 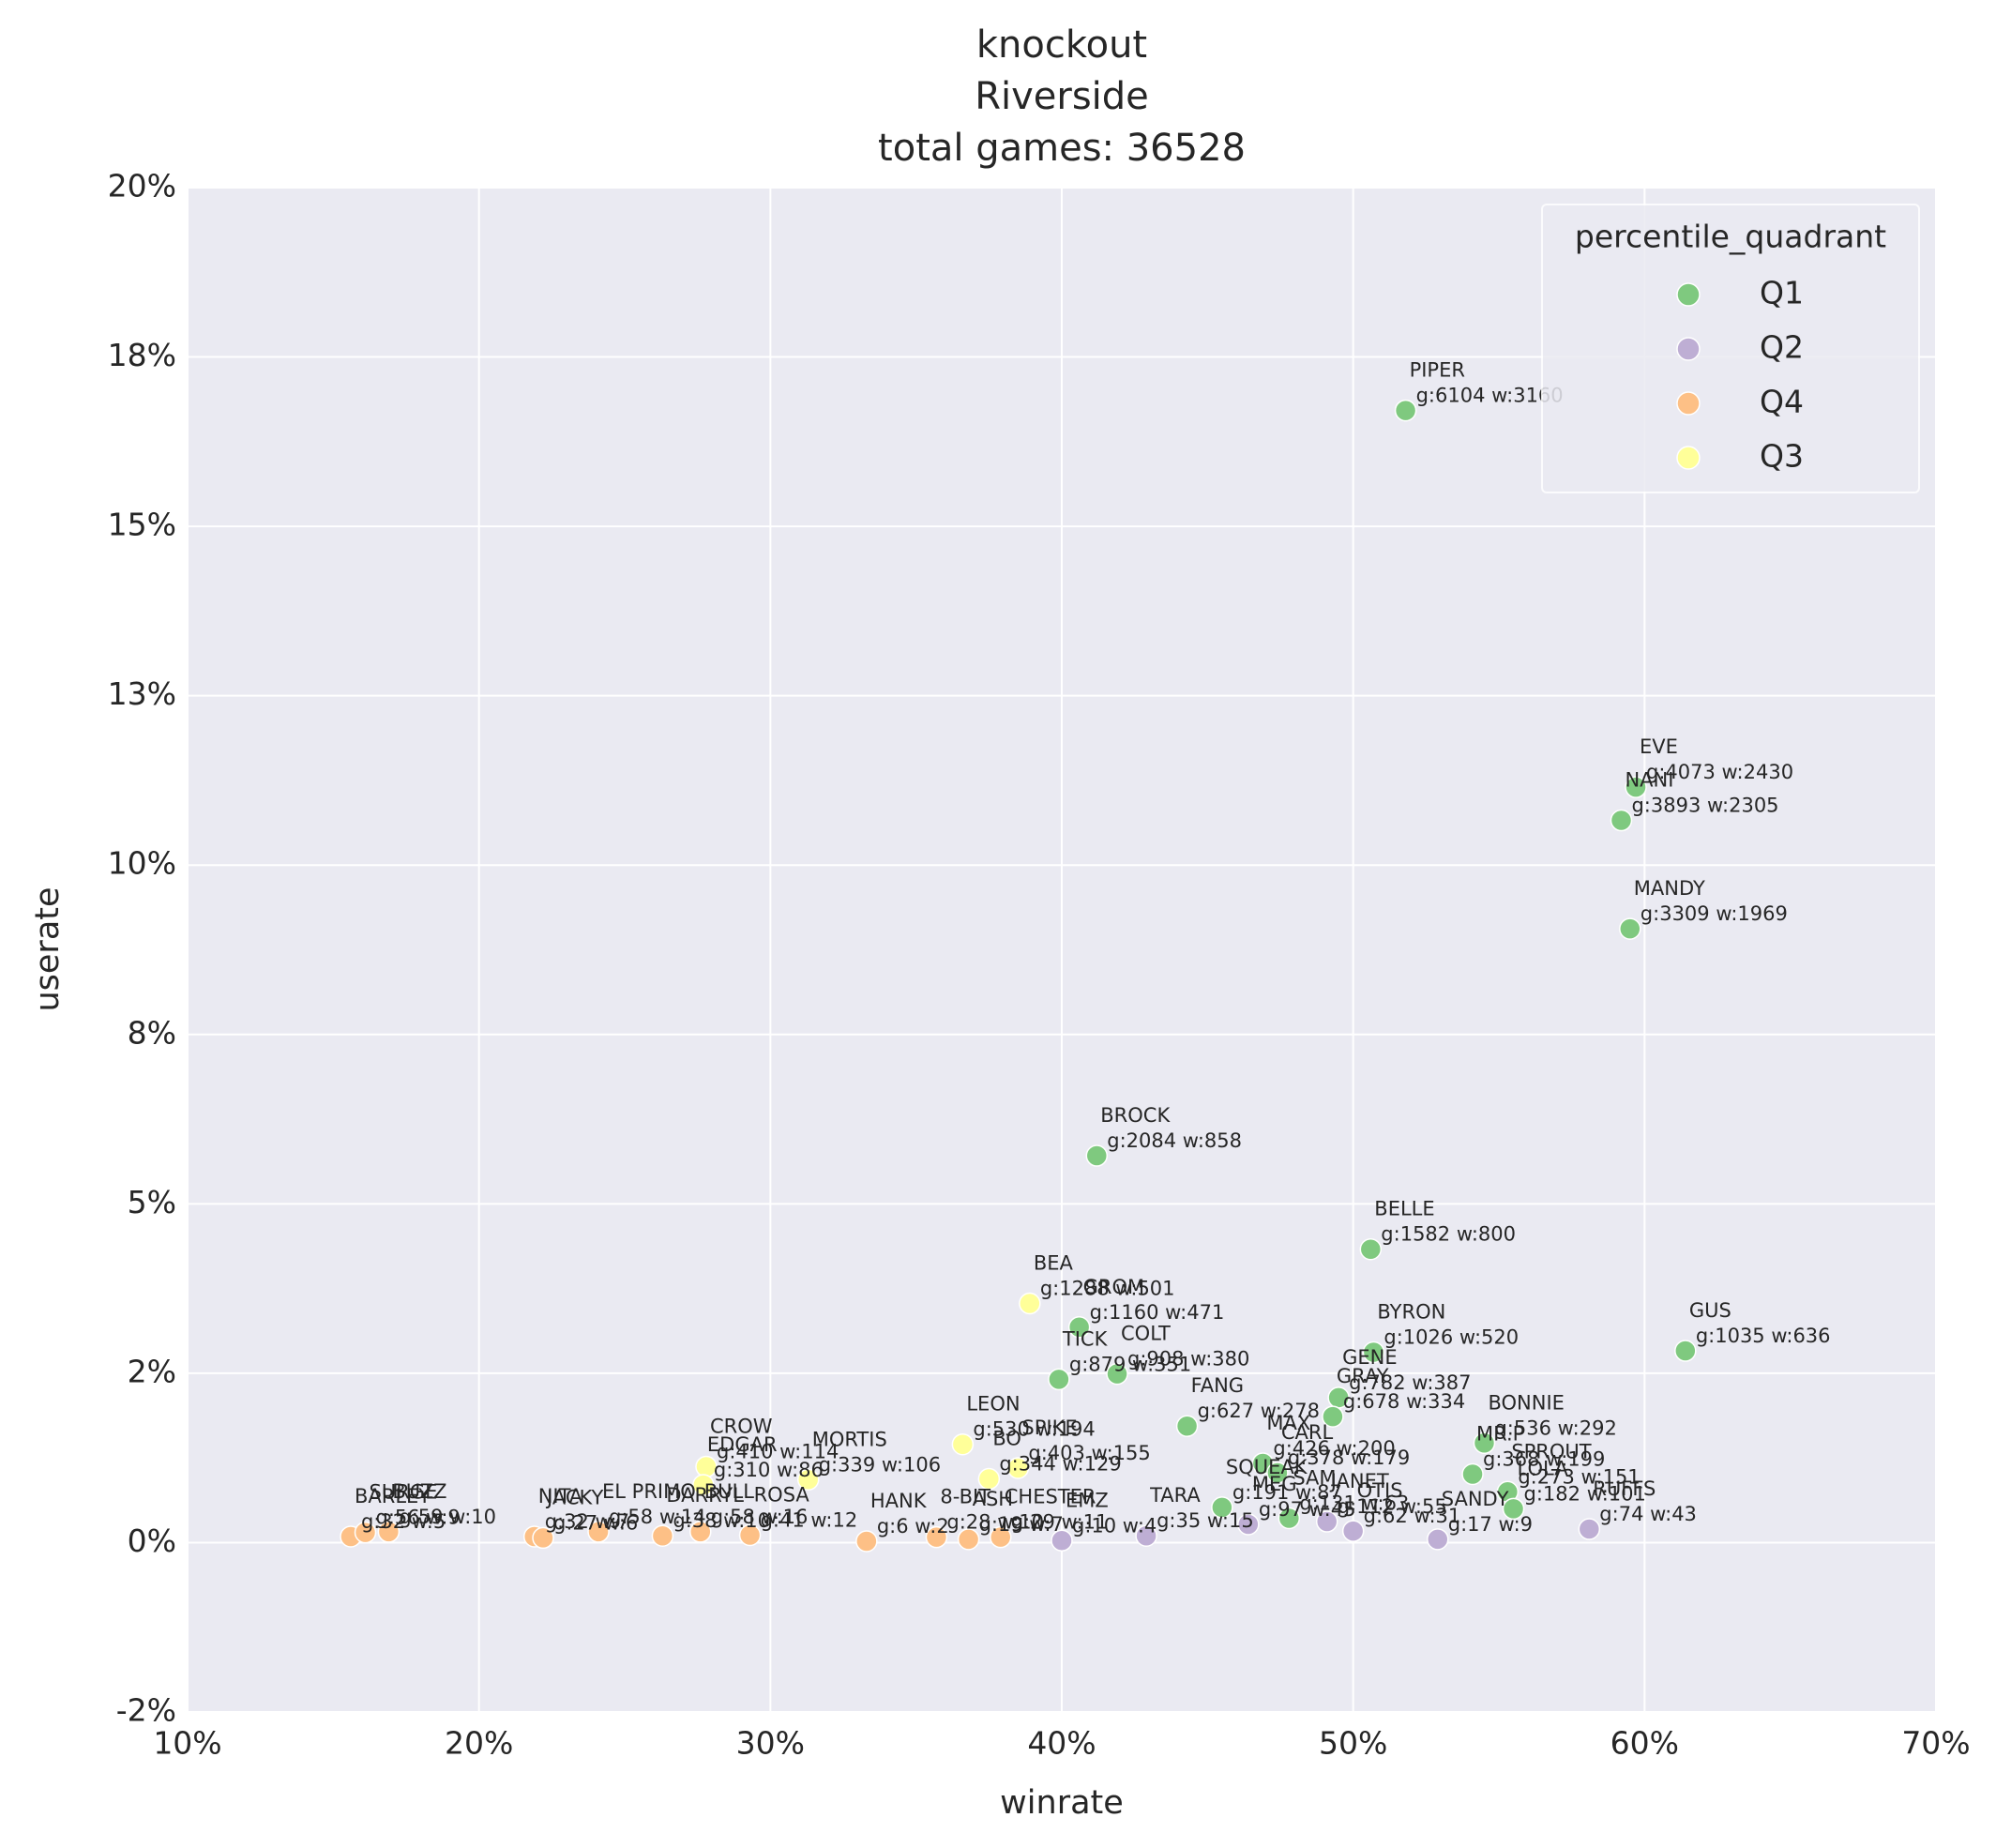 What do you see at coordinates (782, 1495) in the screenshot?
I see `point-name: ROSA` at bounding box center [782, 1495].